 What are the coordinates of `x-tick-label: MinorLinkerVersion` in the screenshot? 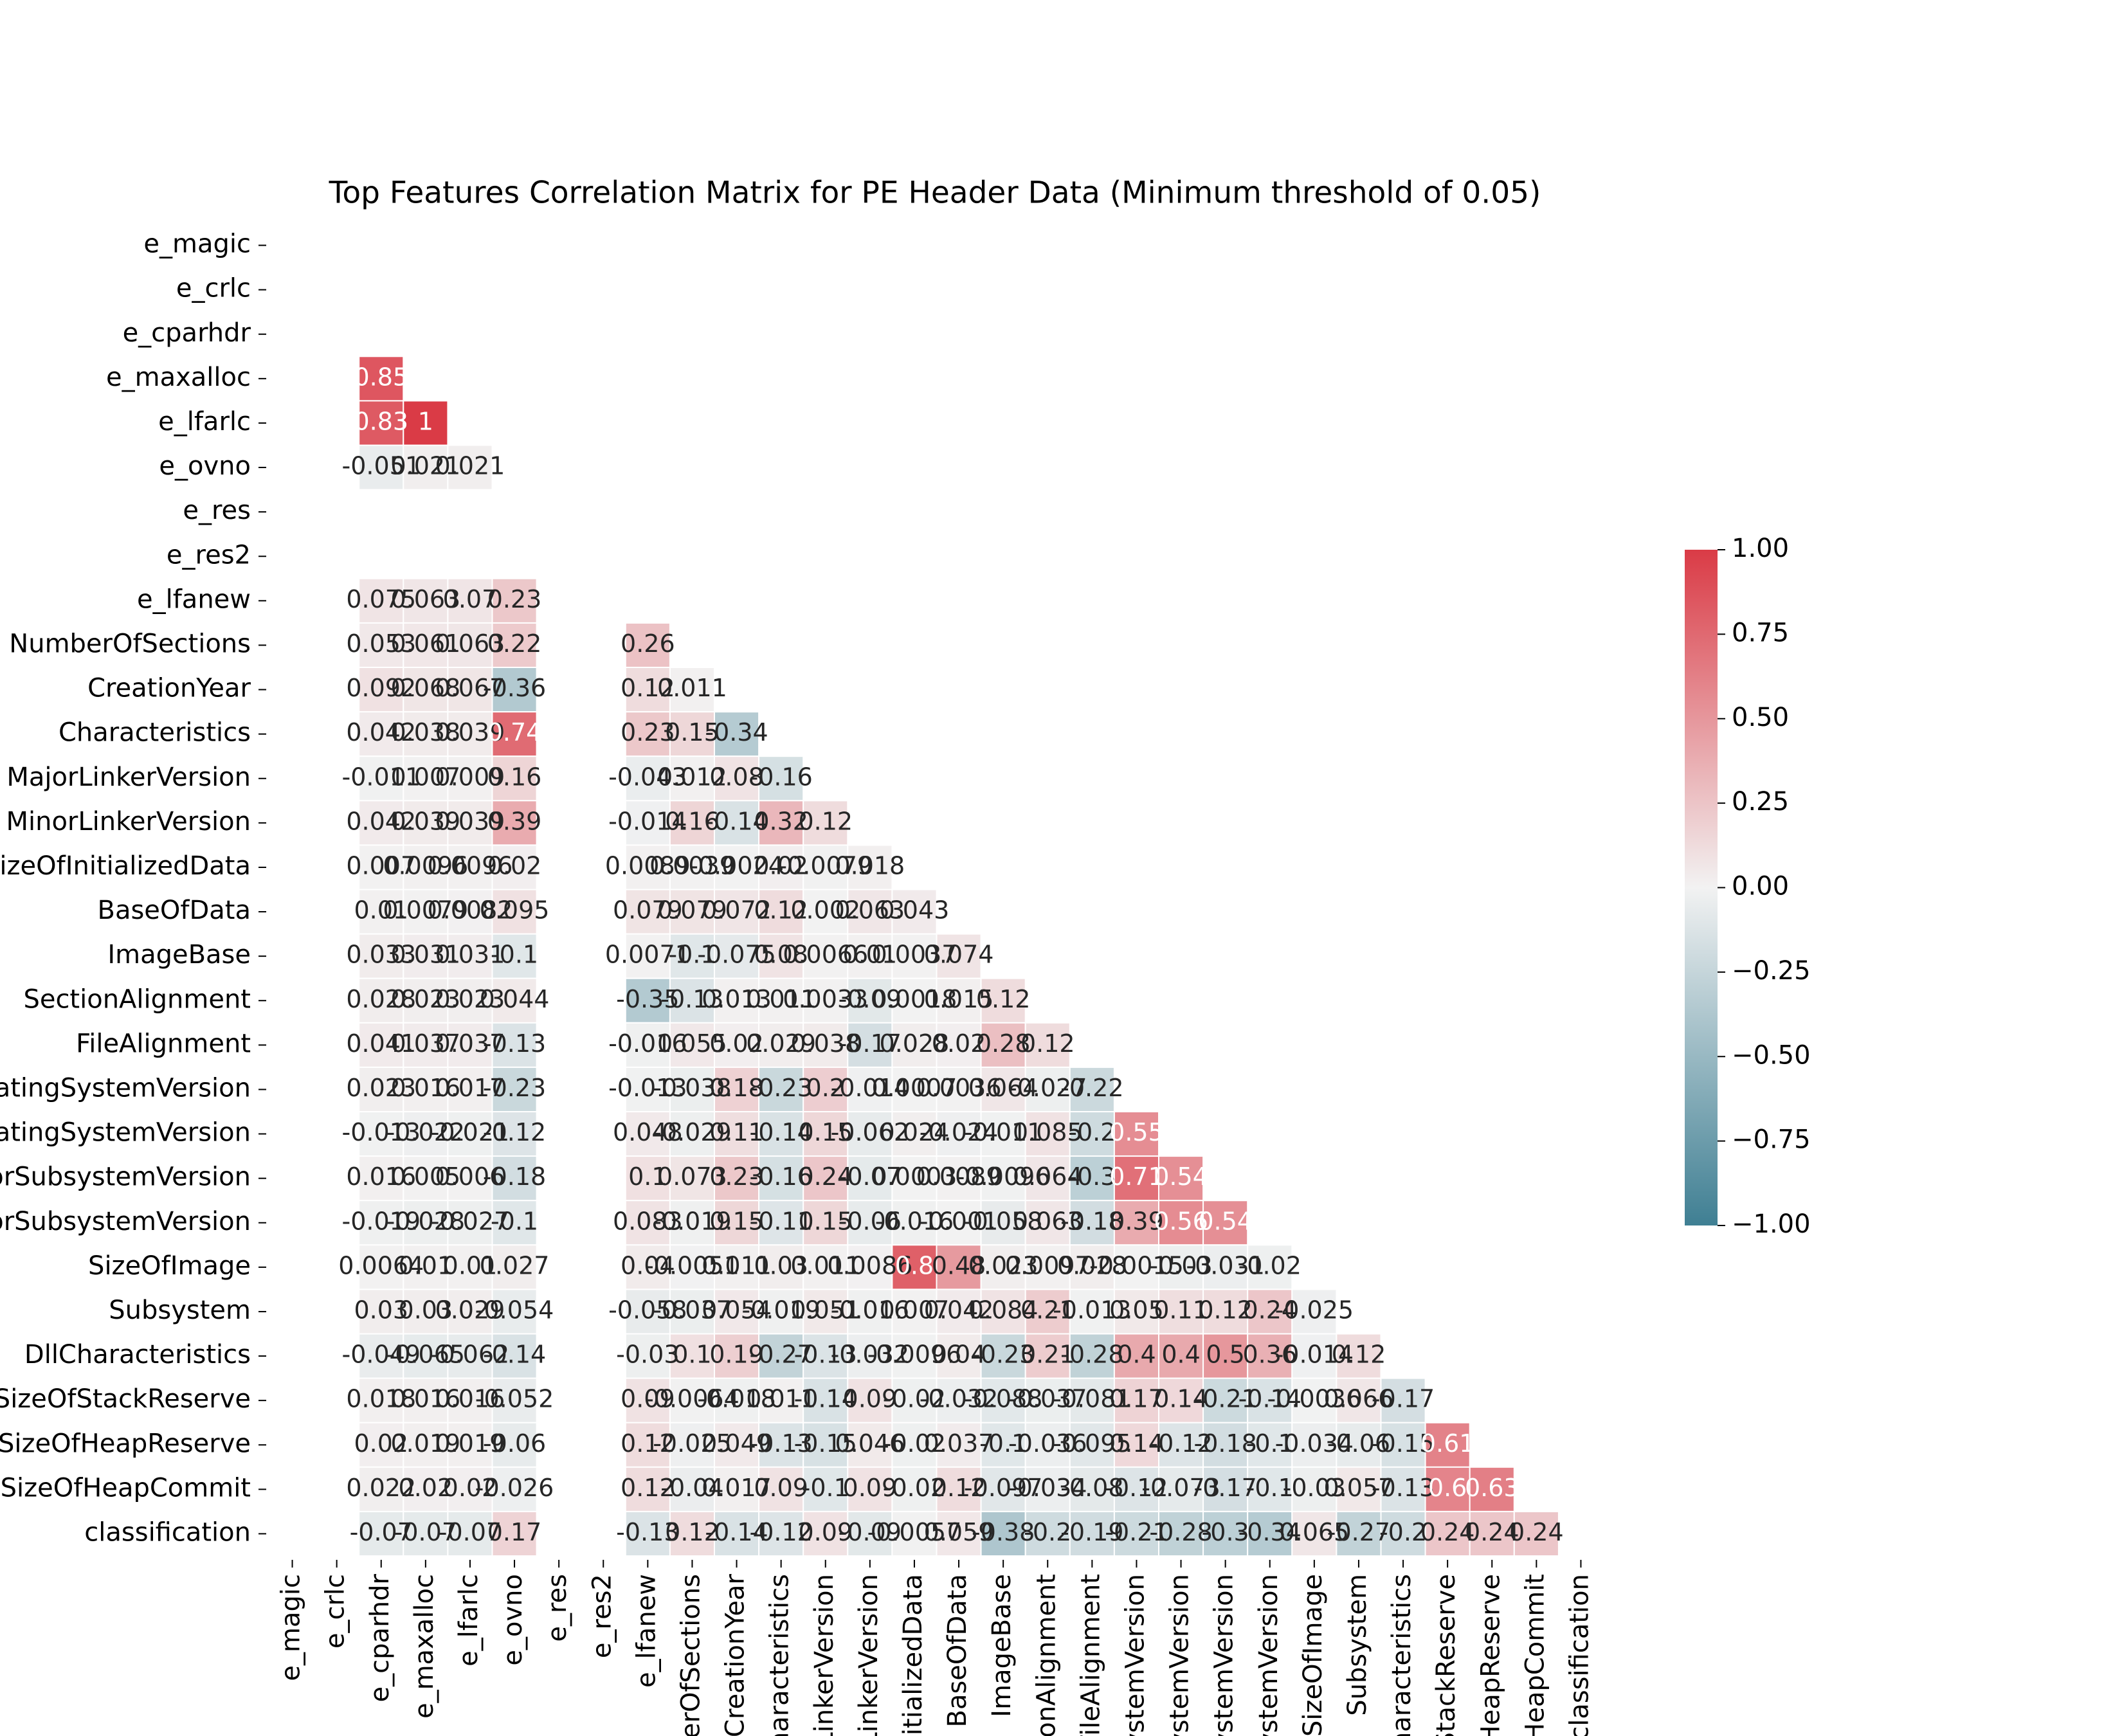 It's located at (869, 1655).